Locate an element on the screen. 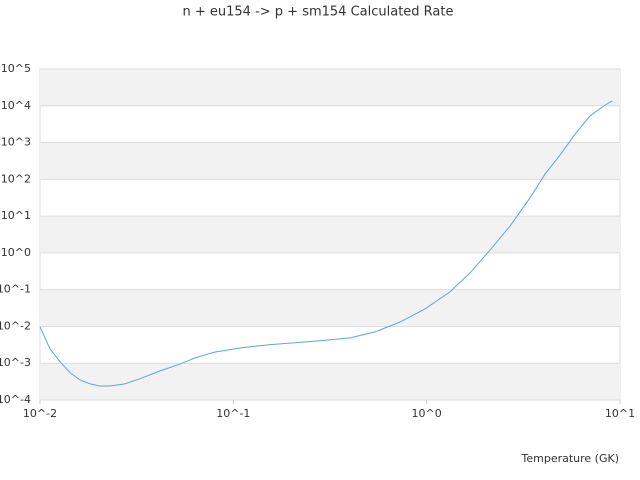 The width and height of the screenshot is (640, 480). y-tick-label: 10^-4 is located at coordinates (15, 399).